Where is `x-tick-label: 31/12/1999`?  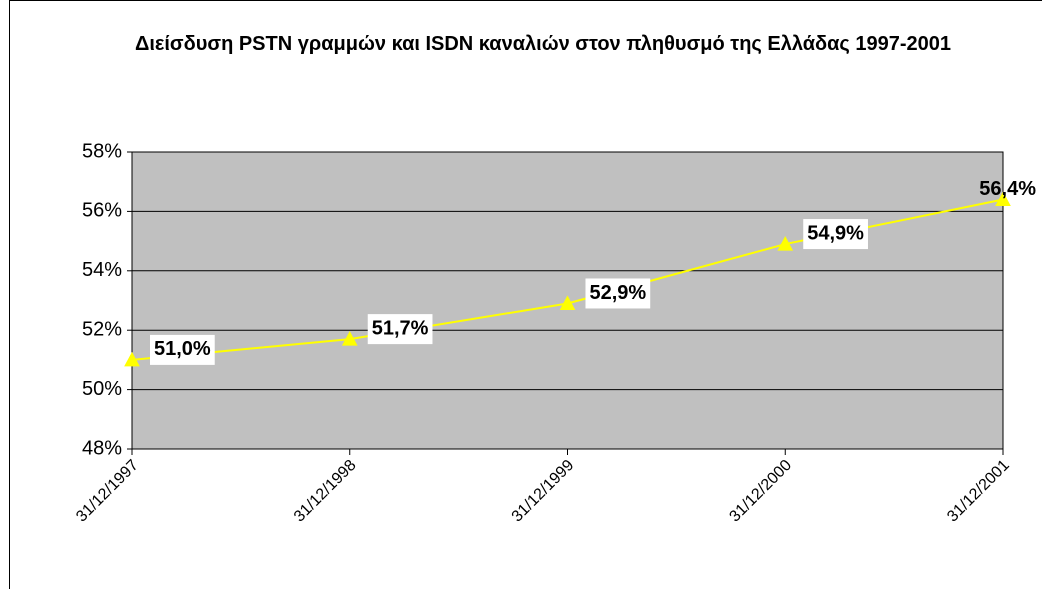 x-tick-label: 31/12/1999 is located at coordinates (543, 491).